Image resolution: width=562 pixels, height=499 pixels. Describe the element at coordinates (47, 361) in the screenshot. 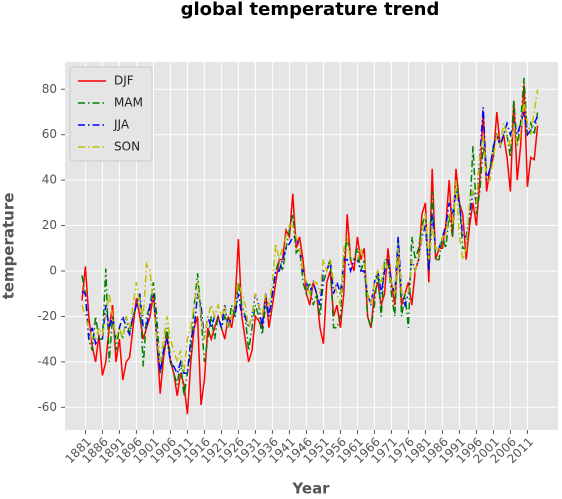

I see `y-tick-label: -40` at that location.